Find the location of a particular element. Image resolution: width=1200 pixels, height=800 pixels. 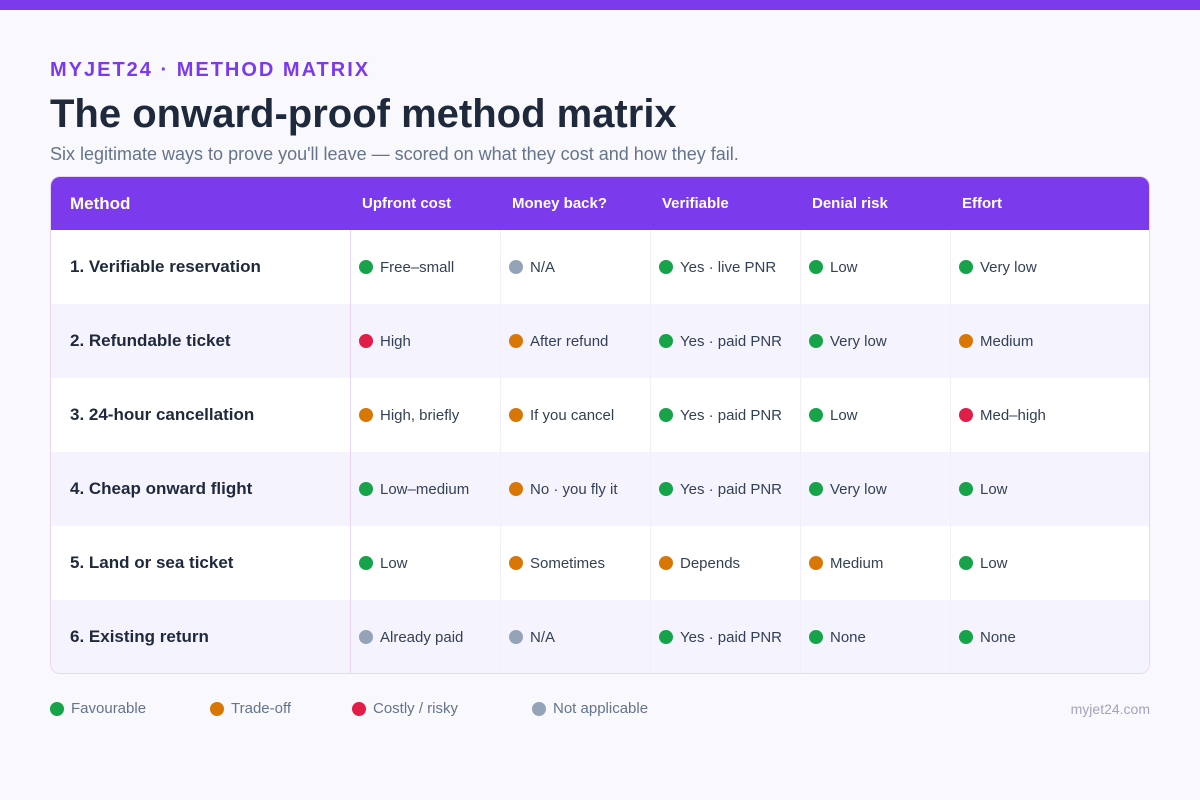

header-money-back: Money back? is located at coordinates (560, 203).